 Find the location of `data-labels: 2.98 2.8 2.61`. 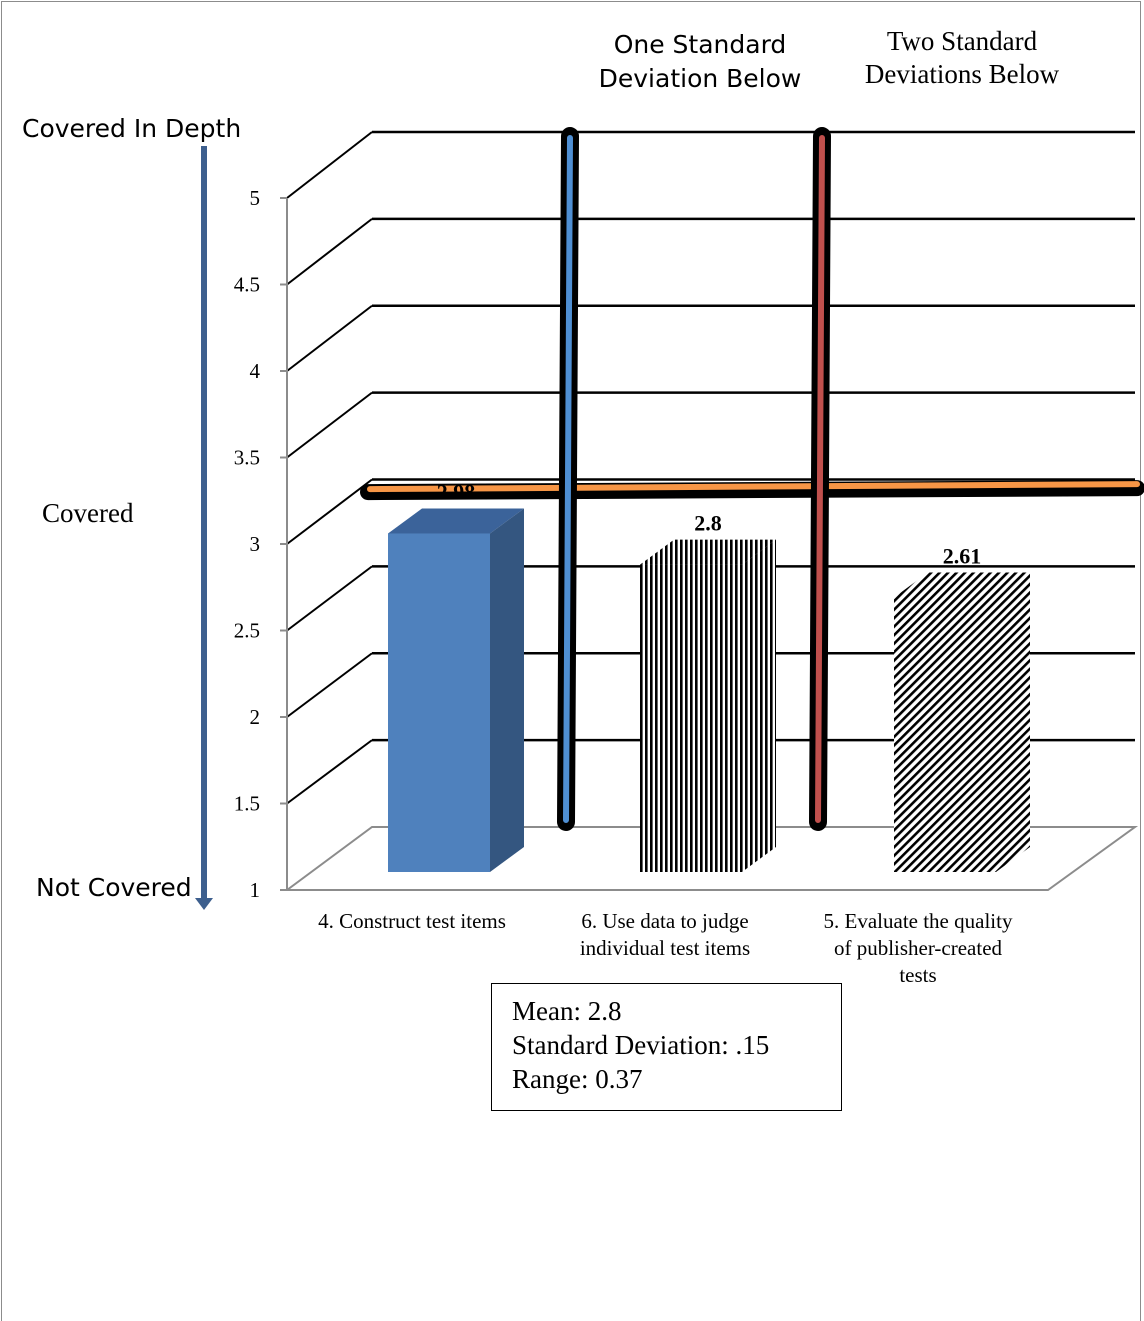

data-labels: 2.98 2.8 2.61 is located at coordinates (709, 523).